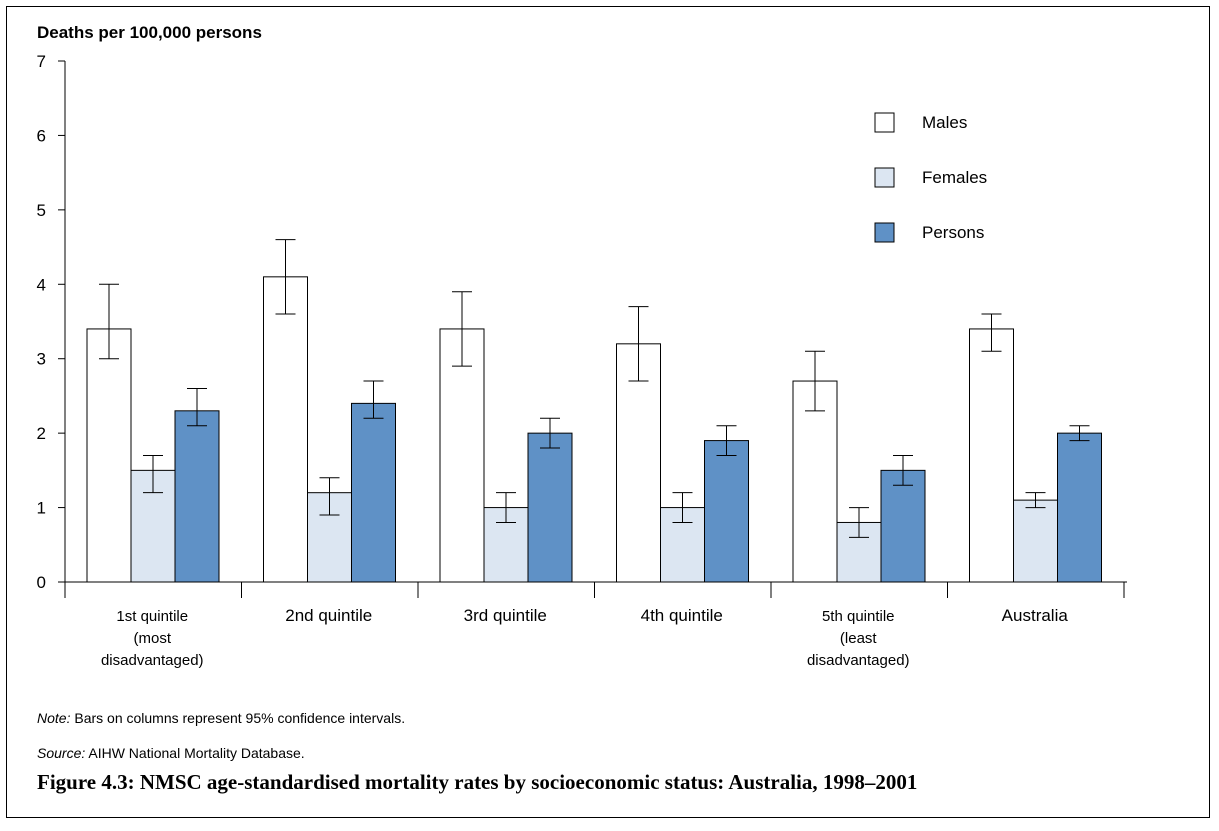 The width and height of the screenshot is (1219, 831). I want to click on legend-swatch-males, so click(884, 122).